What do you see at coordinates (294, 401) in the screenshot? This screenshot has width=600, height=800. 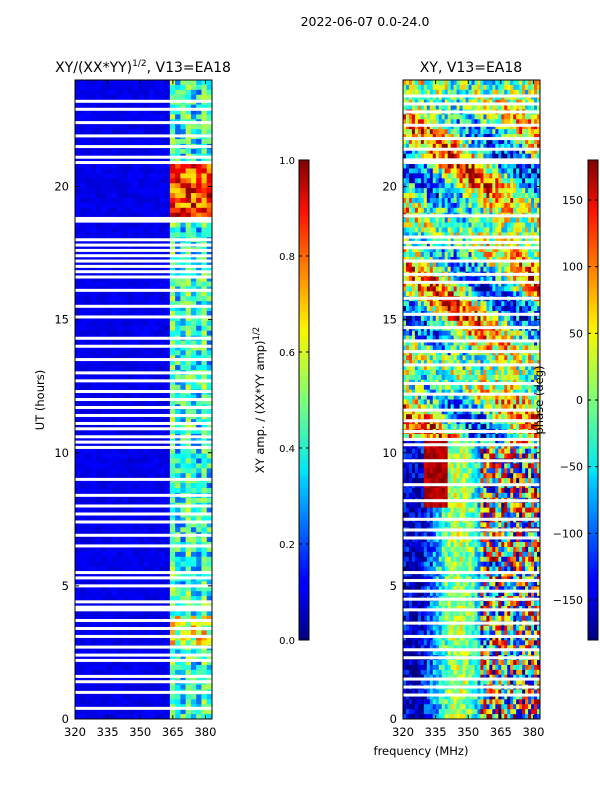 I see `amp-colorbar-ticks: 0.00.20.40.60.81.0` at bounding box center [294, 401].